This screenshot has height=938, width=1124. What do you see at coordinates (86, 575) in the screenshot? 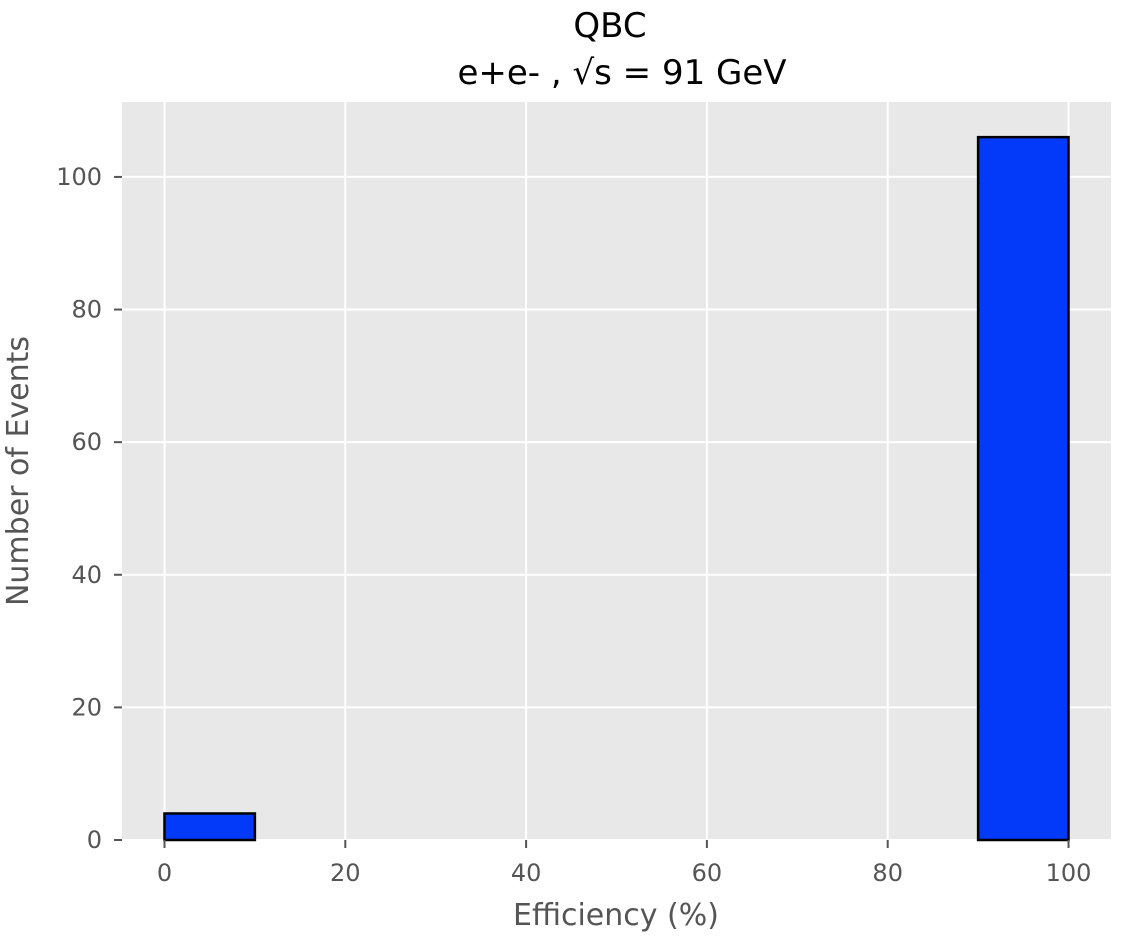
I see `y-tick-label: 40` at bounding box center [86, 575].